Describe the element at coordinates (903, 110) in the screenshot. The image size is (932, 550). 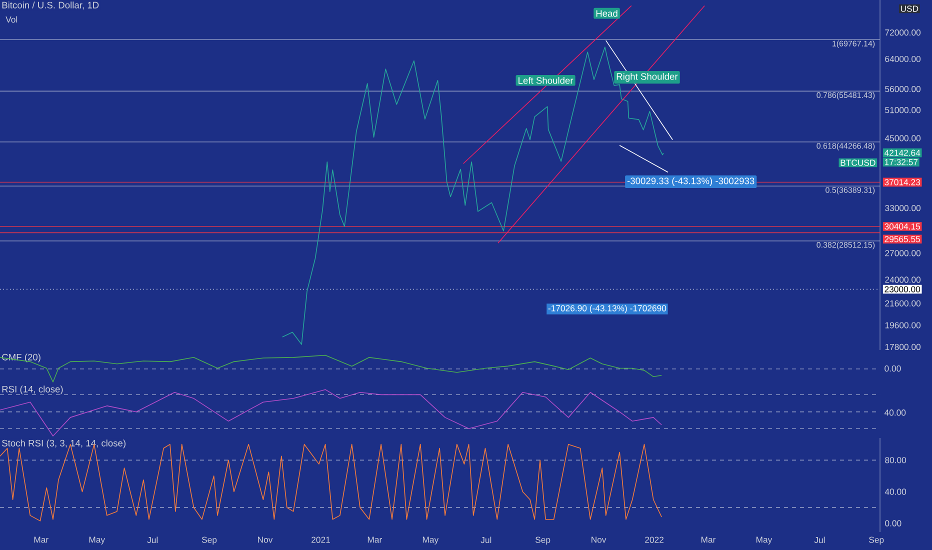
I see `y-tick-label: 51000.00` at that location.